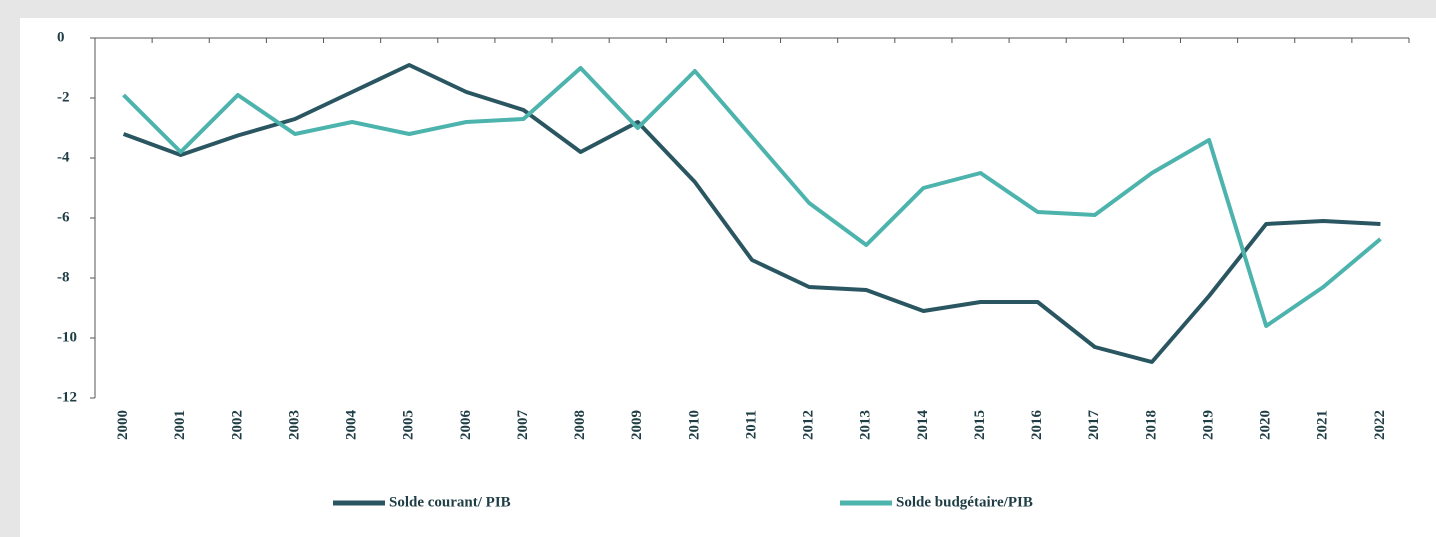  What do you see at coordinates (180, 425) in the screenshot?
I see `x-tick-label: 2001` at bounding box center [180, 425].